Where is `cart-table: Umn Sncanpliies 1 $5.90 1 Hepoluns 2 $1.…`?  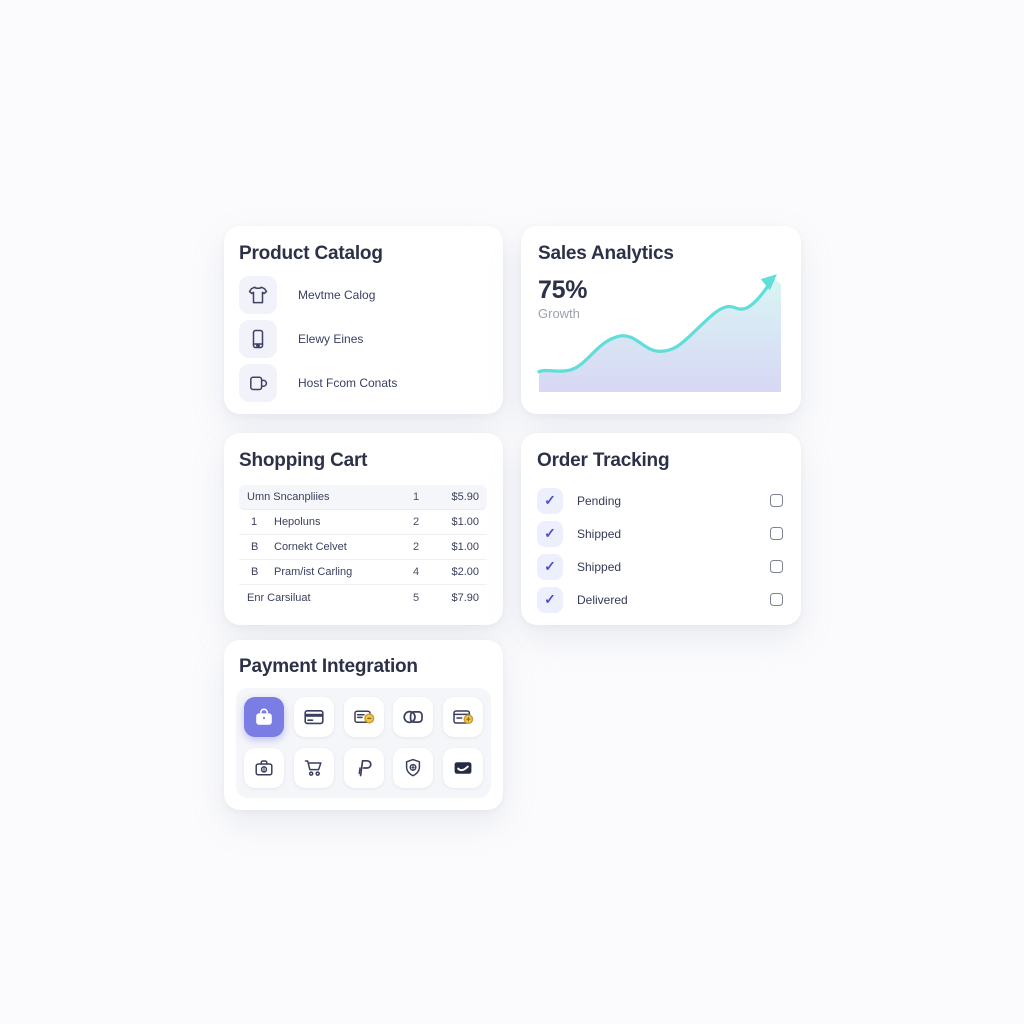
cart-table: Umn Sncanpliies 1 $5.90 1 Hepoluns 2 $1.… is located at coordinates (363, 547).